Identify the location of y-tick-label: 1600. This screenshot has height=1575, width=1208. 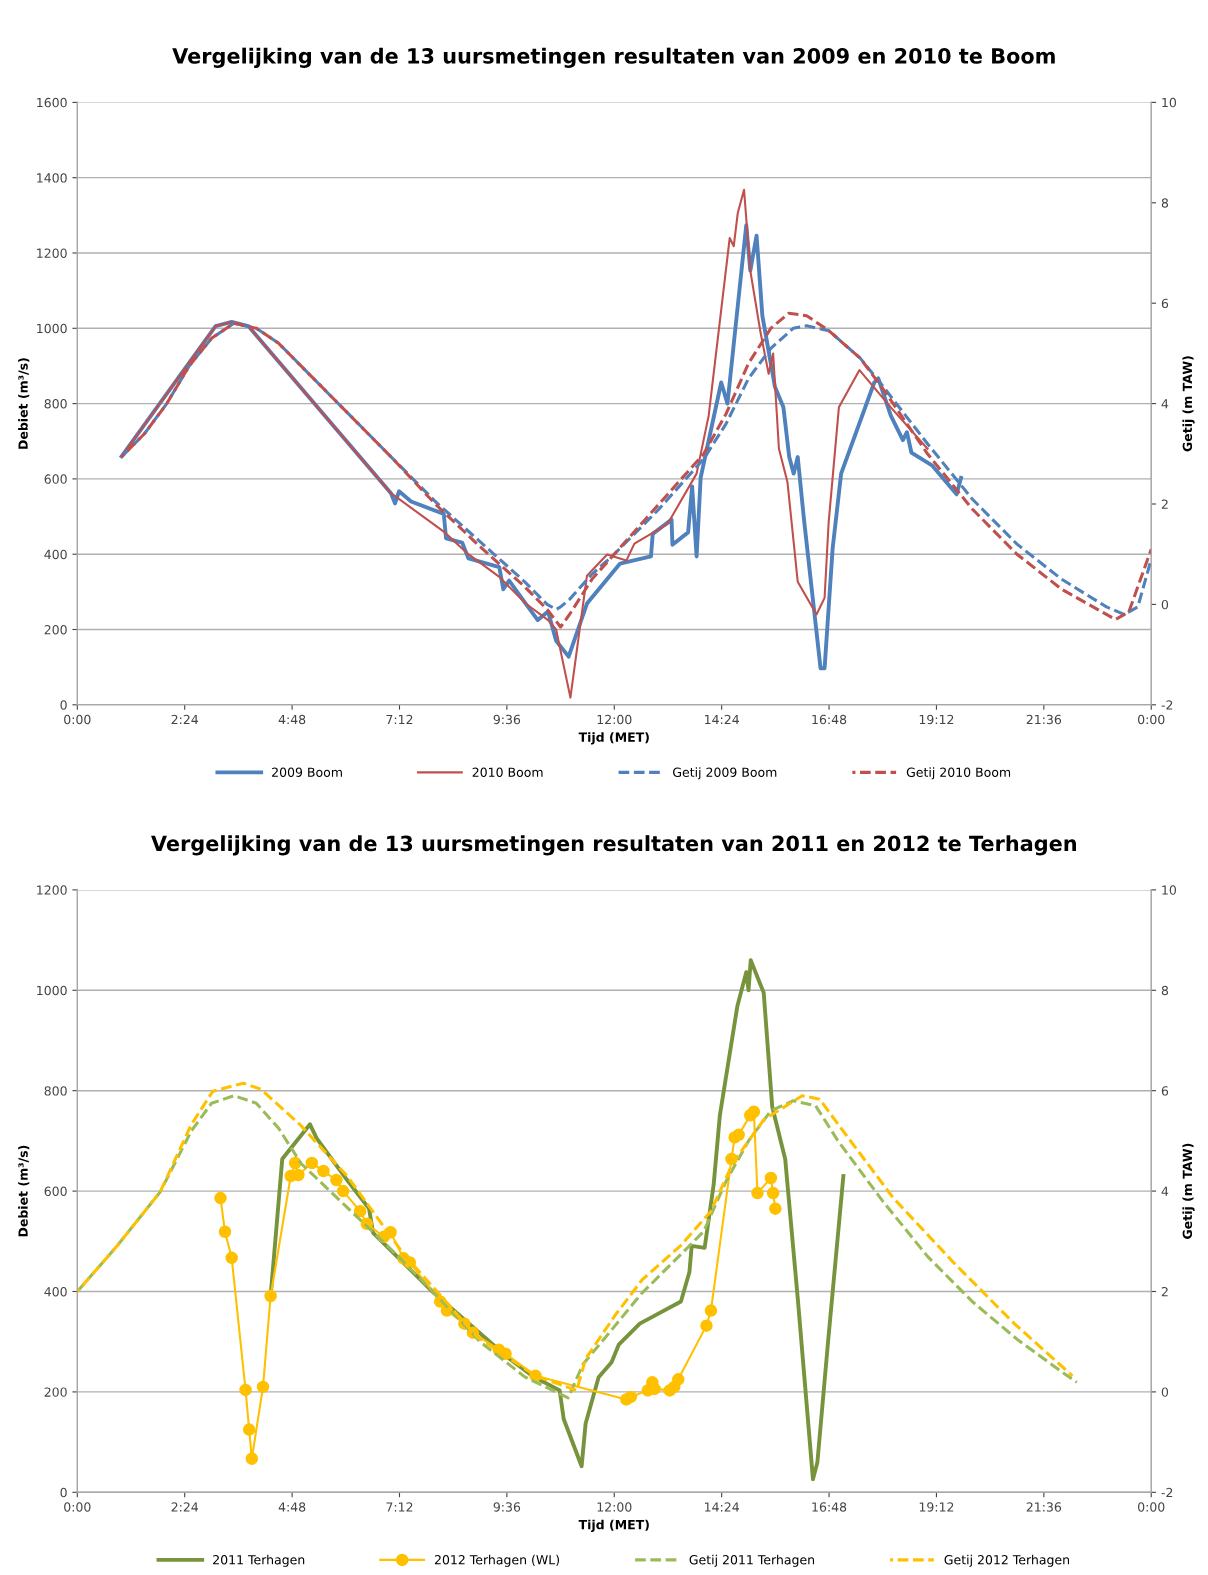
(52, 102).